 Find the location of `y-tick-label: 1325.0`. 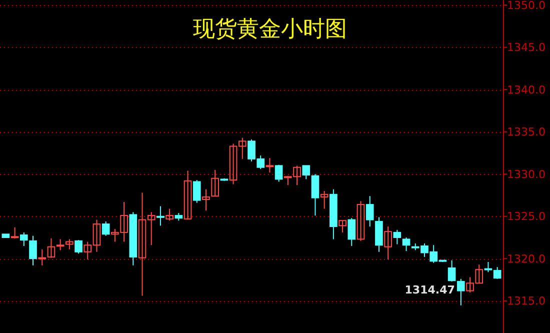

y-tick-label: 1325.0 is located at coordinates (526, 217).